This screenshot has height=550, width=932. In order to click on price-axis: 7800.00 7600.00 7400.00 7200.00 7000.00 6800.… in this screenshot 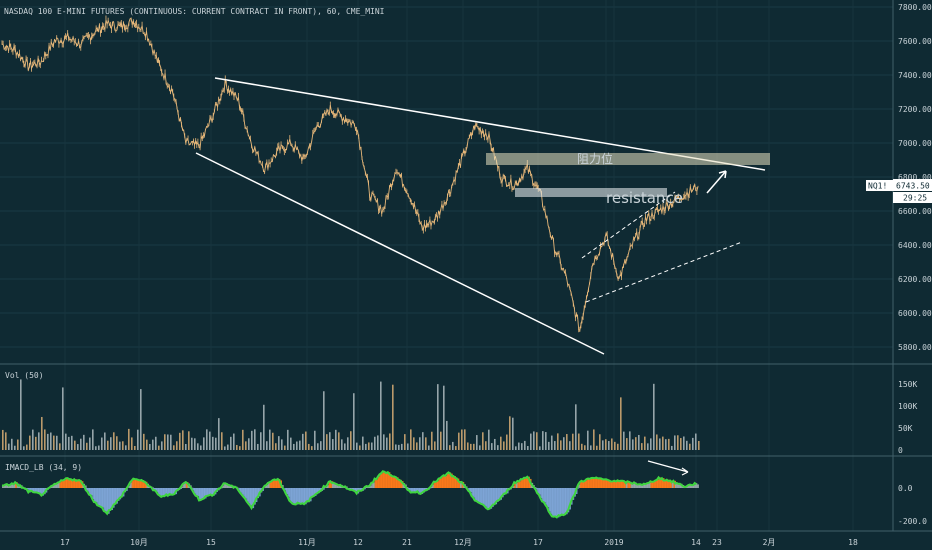, I will do `click(915, 177)`.